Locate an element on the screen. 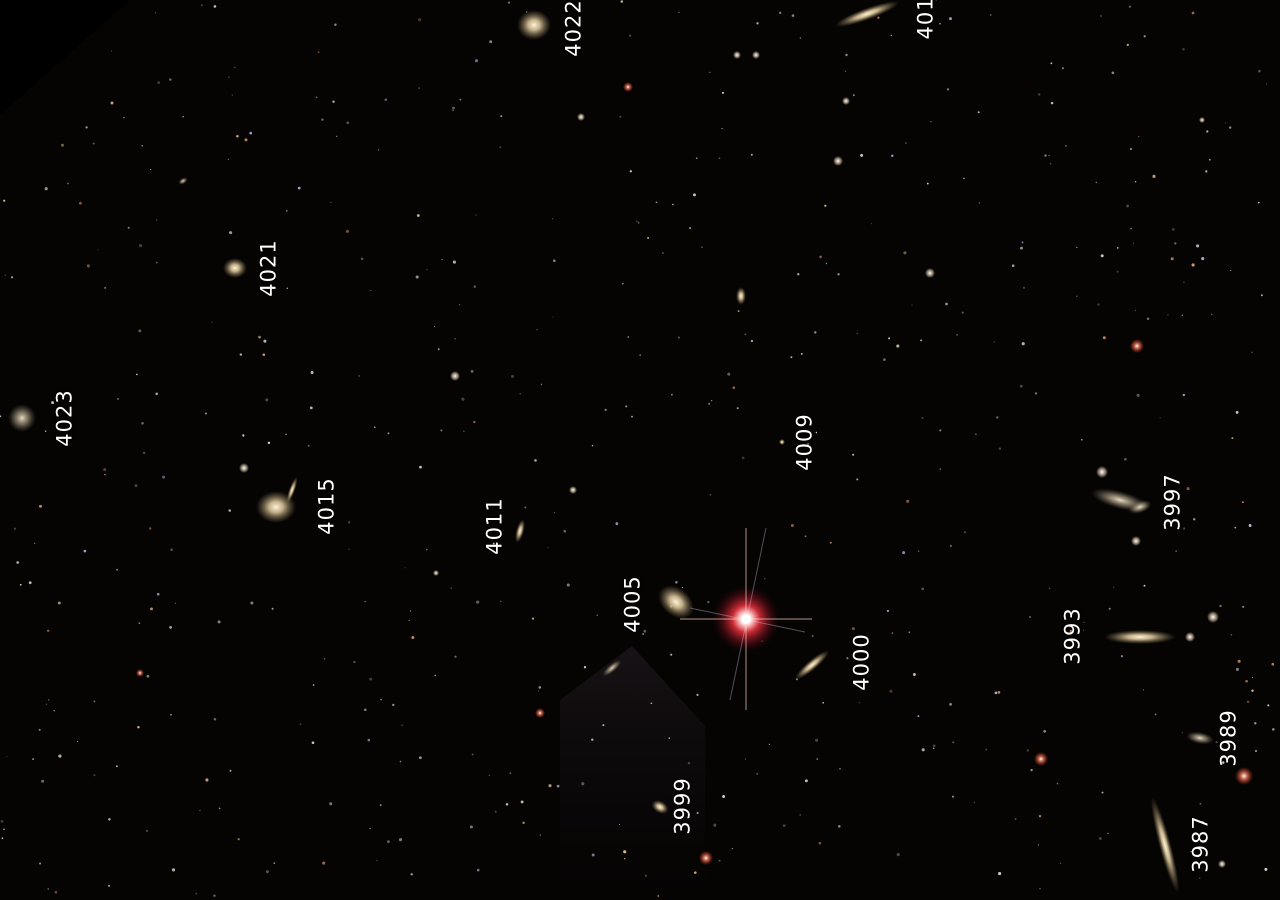 This screenshot has width=1280, height=900. galaxy-small-mid is located at coordinates (741, 296).